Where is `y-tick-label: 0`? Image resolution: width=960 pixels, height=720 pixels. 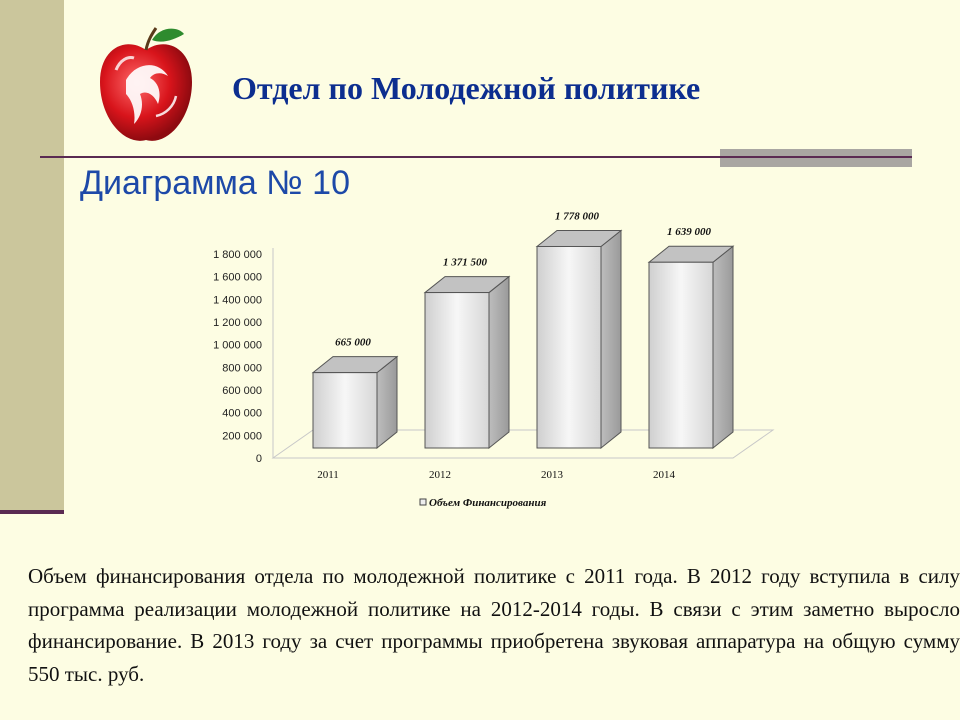
y-tick-label: 0 is located at coordinates (259, 459).